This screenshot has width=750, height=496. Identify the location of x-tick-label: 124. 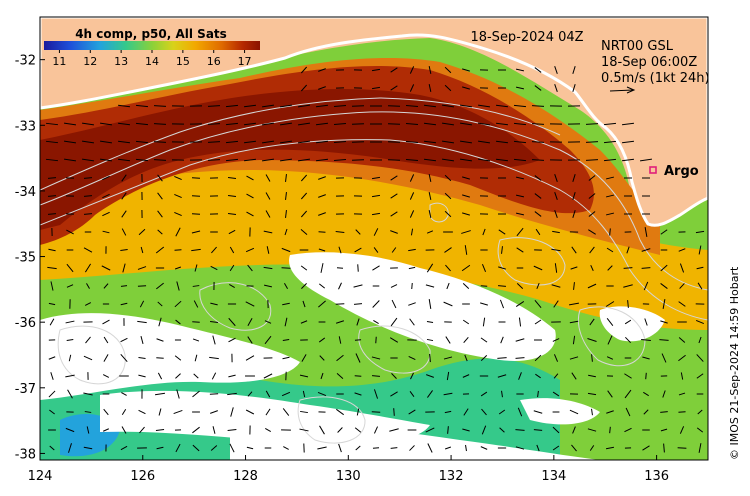
(40, 476).